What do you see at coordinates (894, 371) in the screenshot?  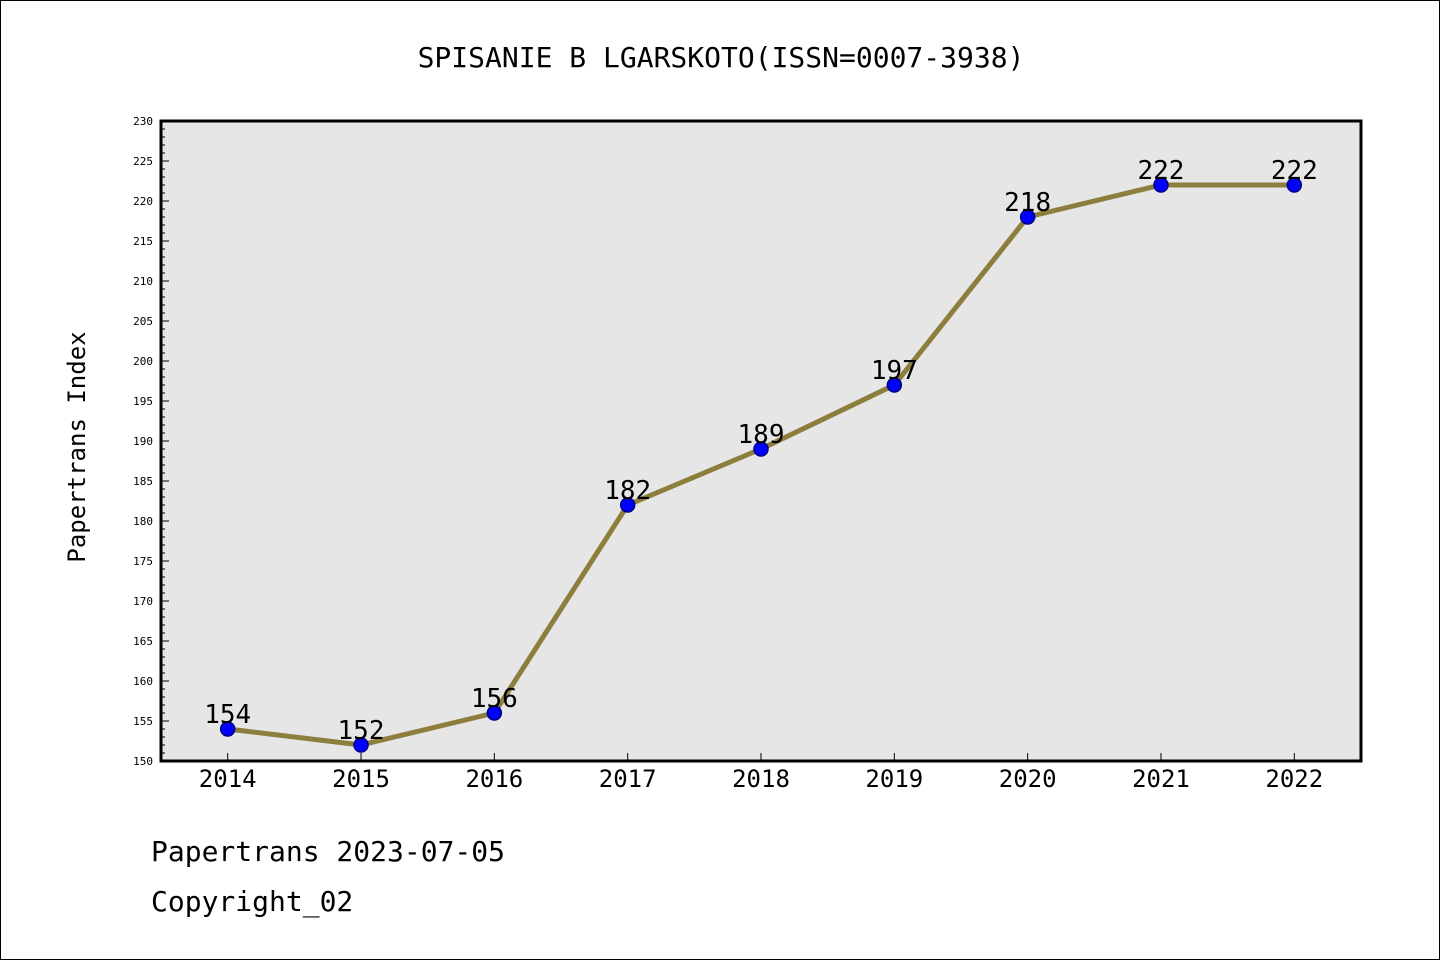 I see `data-label: 197` at bounding box center [894, 371].